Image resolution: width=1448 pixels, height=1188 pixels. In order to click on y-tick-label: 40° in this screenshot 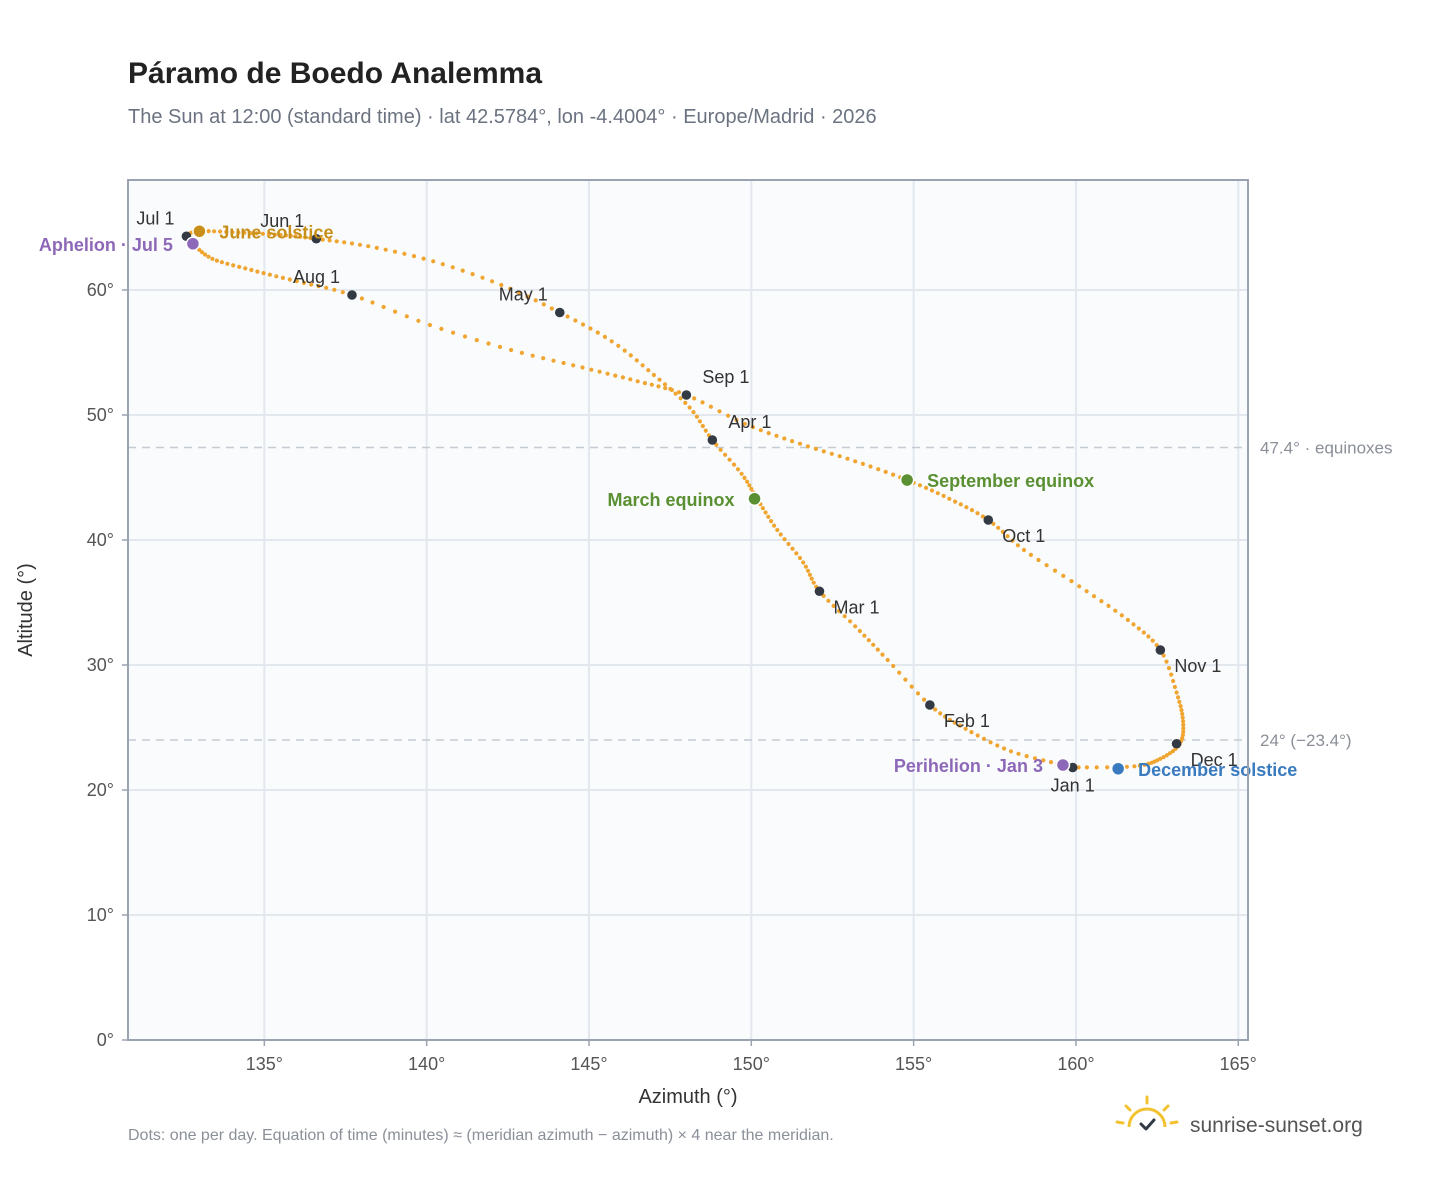, I will do `click(100, 540)`.